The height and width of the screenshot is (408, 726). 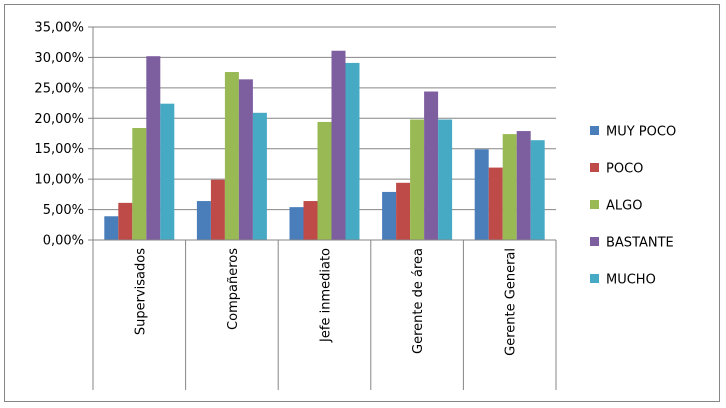 I want to click on y-tick-label: 20,00%, so click(x=59, y=119).